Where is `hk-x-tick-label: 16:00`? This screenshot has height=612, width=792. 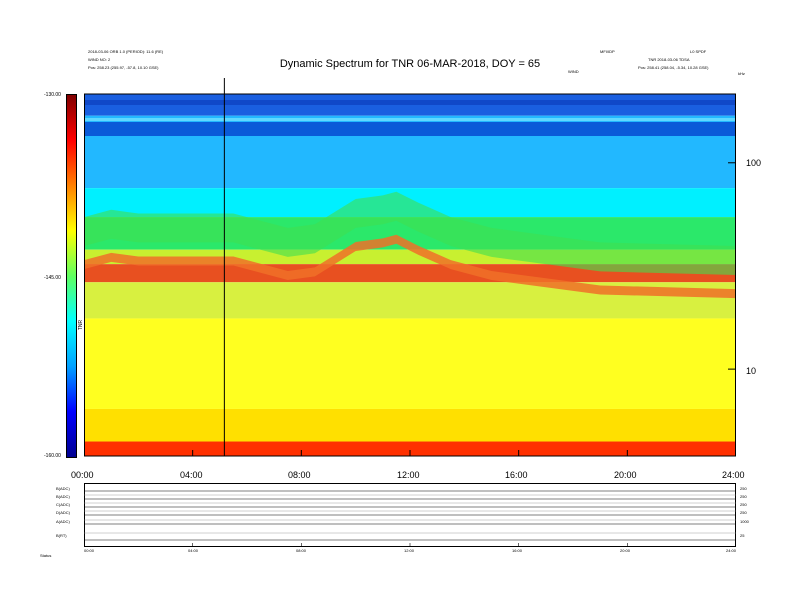
hk-x-tick-label: 16:00 is located at coordinates (517, 550).